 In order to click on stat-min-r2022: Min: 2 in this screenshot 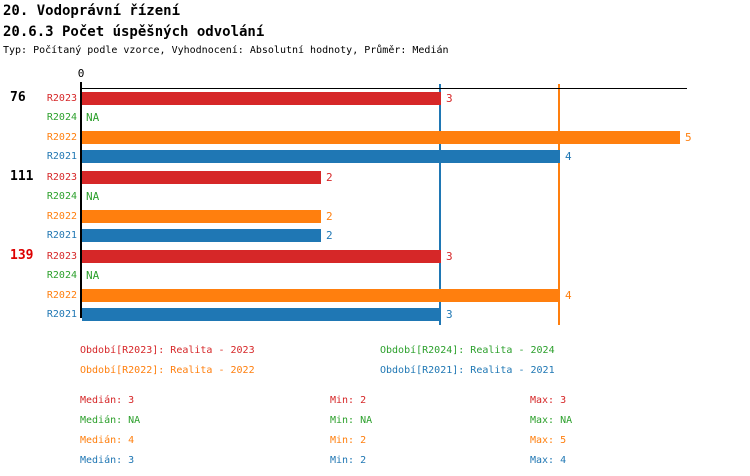, I will do `click(348, 440)`.